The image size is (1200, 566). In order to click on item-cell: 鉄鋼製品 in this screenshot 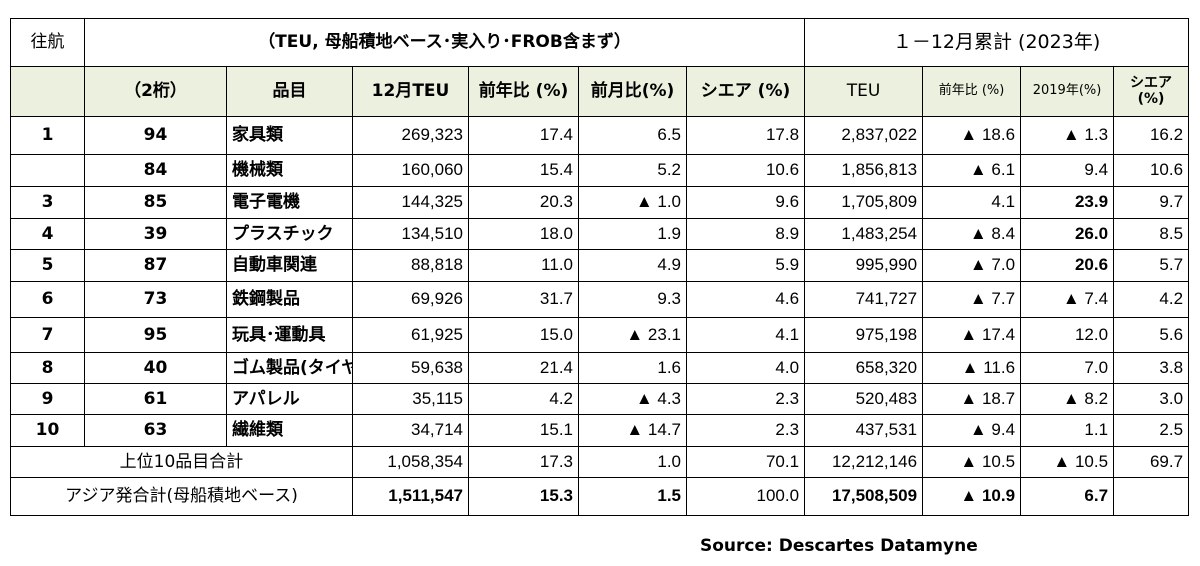, I will do `click(289, 299)`.